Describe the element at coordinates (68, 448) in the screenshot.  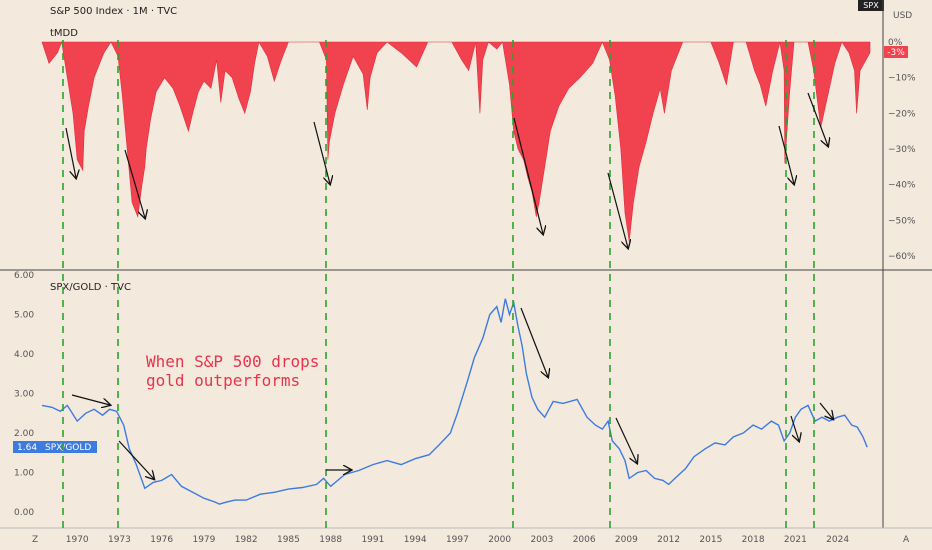
I see `ratio-last-badge-name: SPX/GOLD` at that location.